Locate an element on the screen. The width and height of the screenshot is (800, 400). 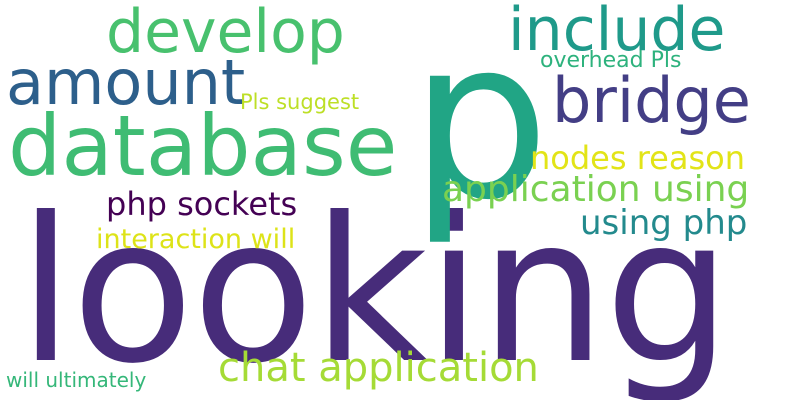
word-include: include is located at coordinates (617, 32).